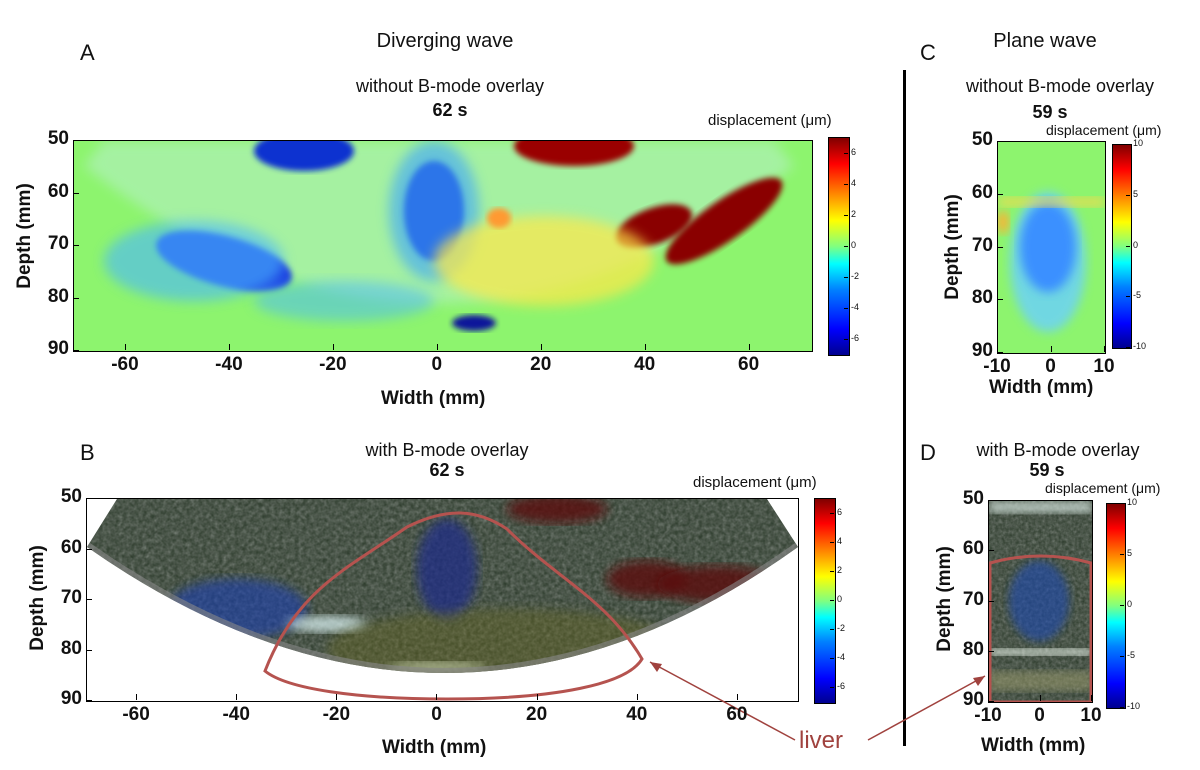 The width and height of the screenshot is (1200, 770). What do you see at coordinates (1136, 244) in the screenshot?
I see `panel-c-colorbar-tick: 0` at bounding box center [1136, 244].